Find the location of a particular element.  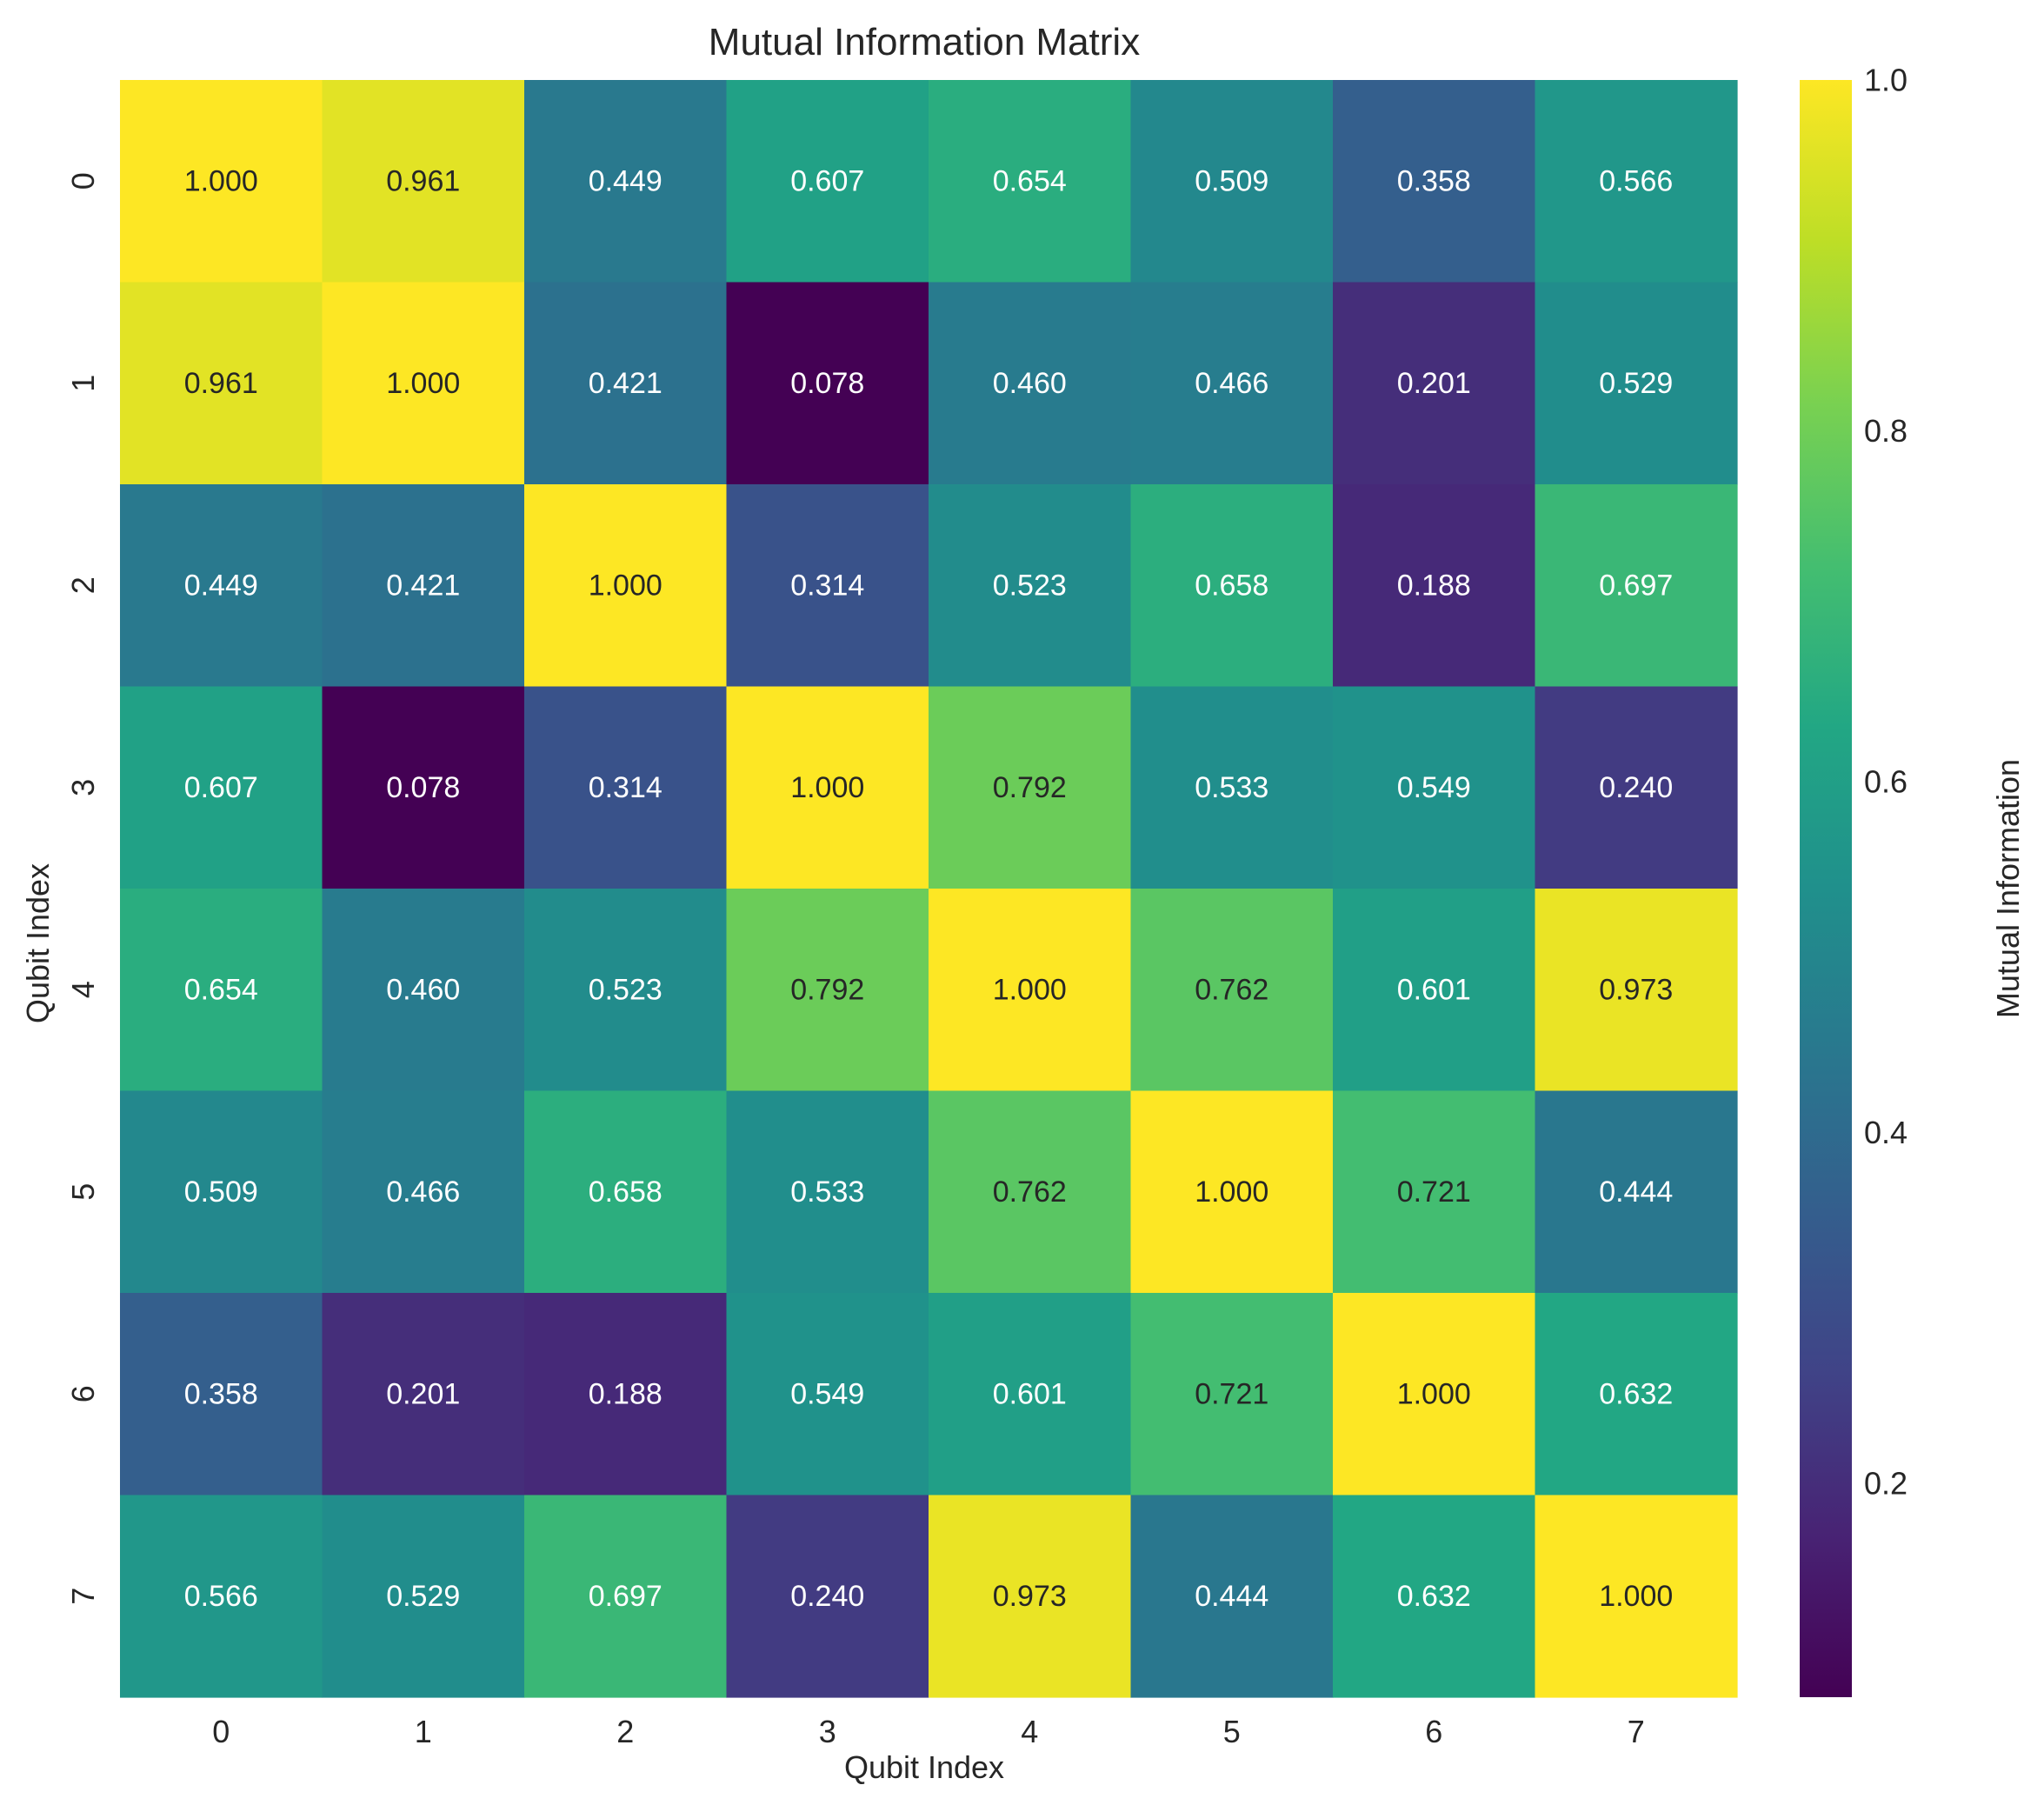

x-tick-label-4: 4 is located at coordinates (1029, 1731).